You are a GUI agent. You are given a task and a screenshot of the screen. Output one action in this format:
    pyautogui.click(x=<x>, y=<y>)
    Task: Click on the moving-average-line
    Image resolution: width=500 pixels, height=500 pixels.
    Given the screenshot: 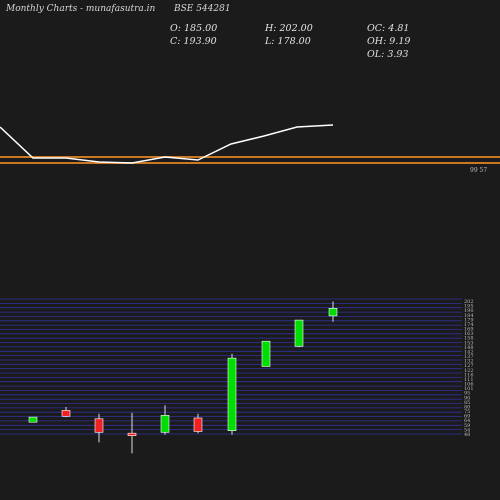 What is the action you would take?
    pyautogui.click(x=167, y=144)
    